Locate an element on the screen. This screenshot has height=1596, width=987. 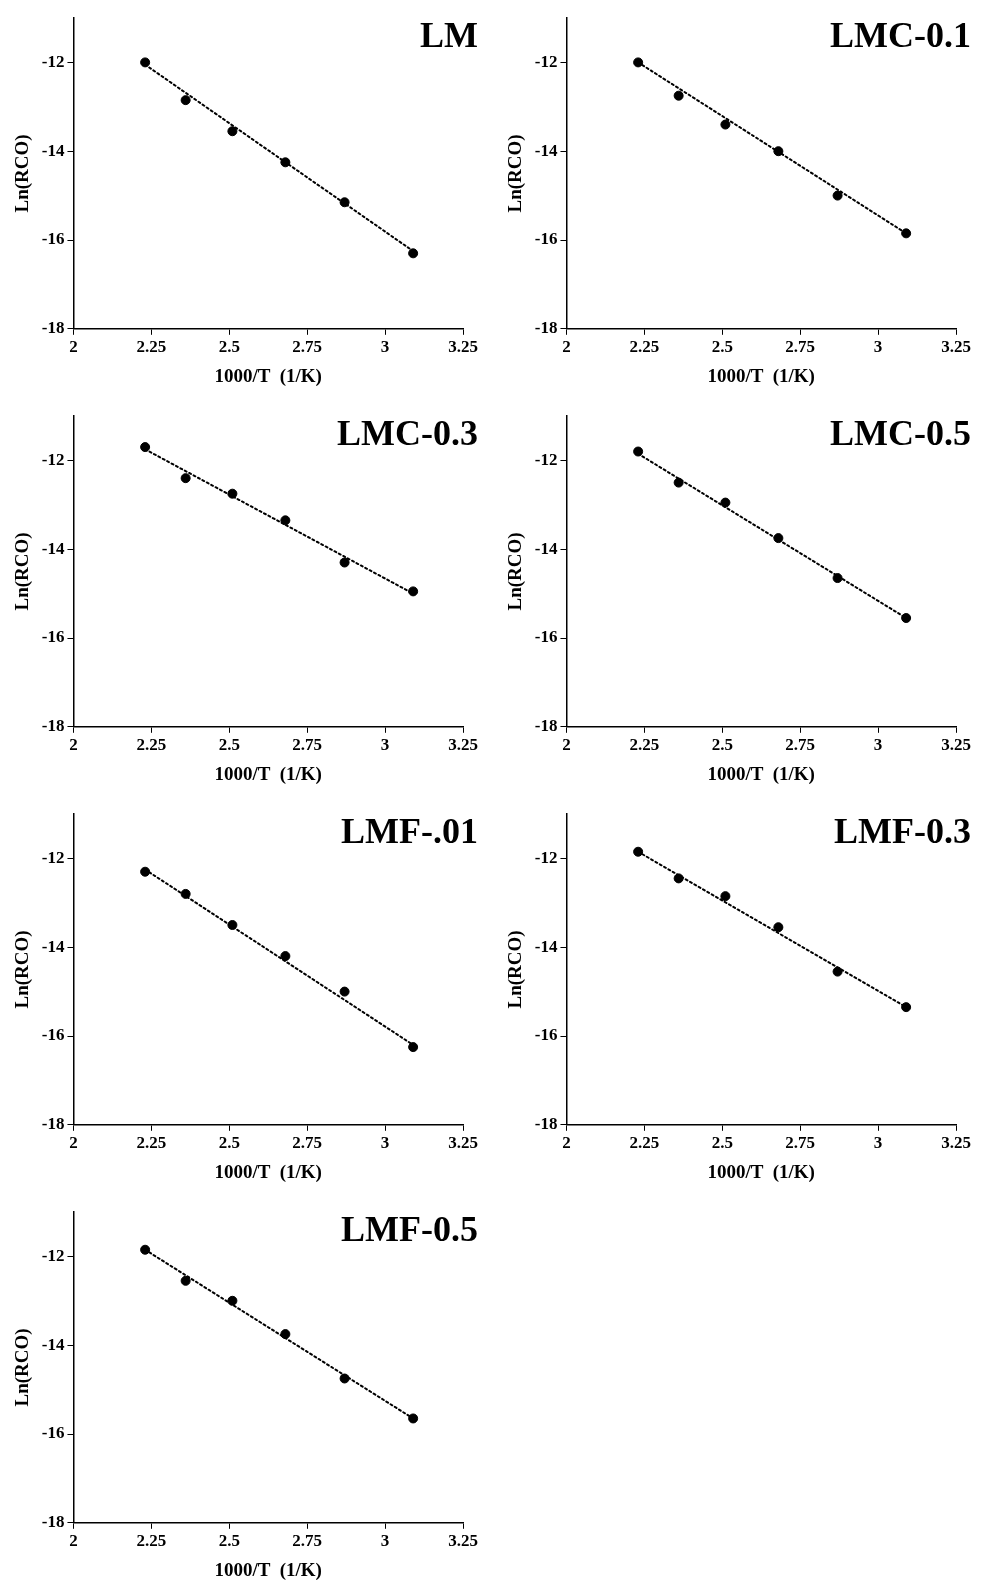
chart-title: LM is located at coordinates (449, 35).